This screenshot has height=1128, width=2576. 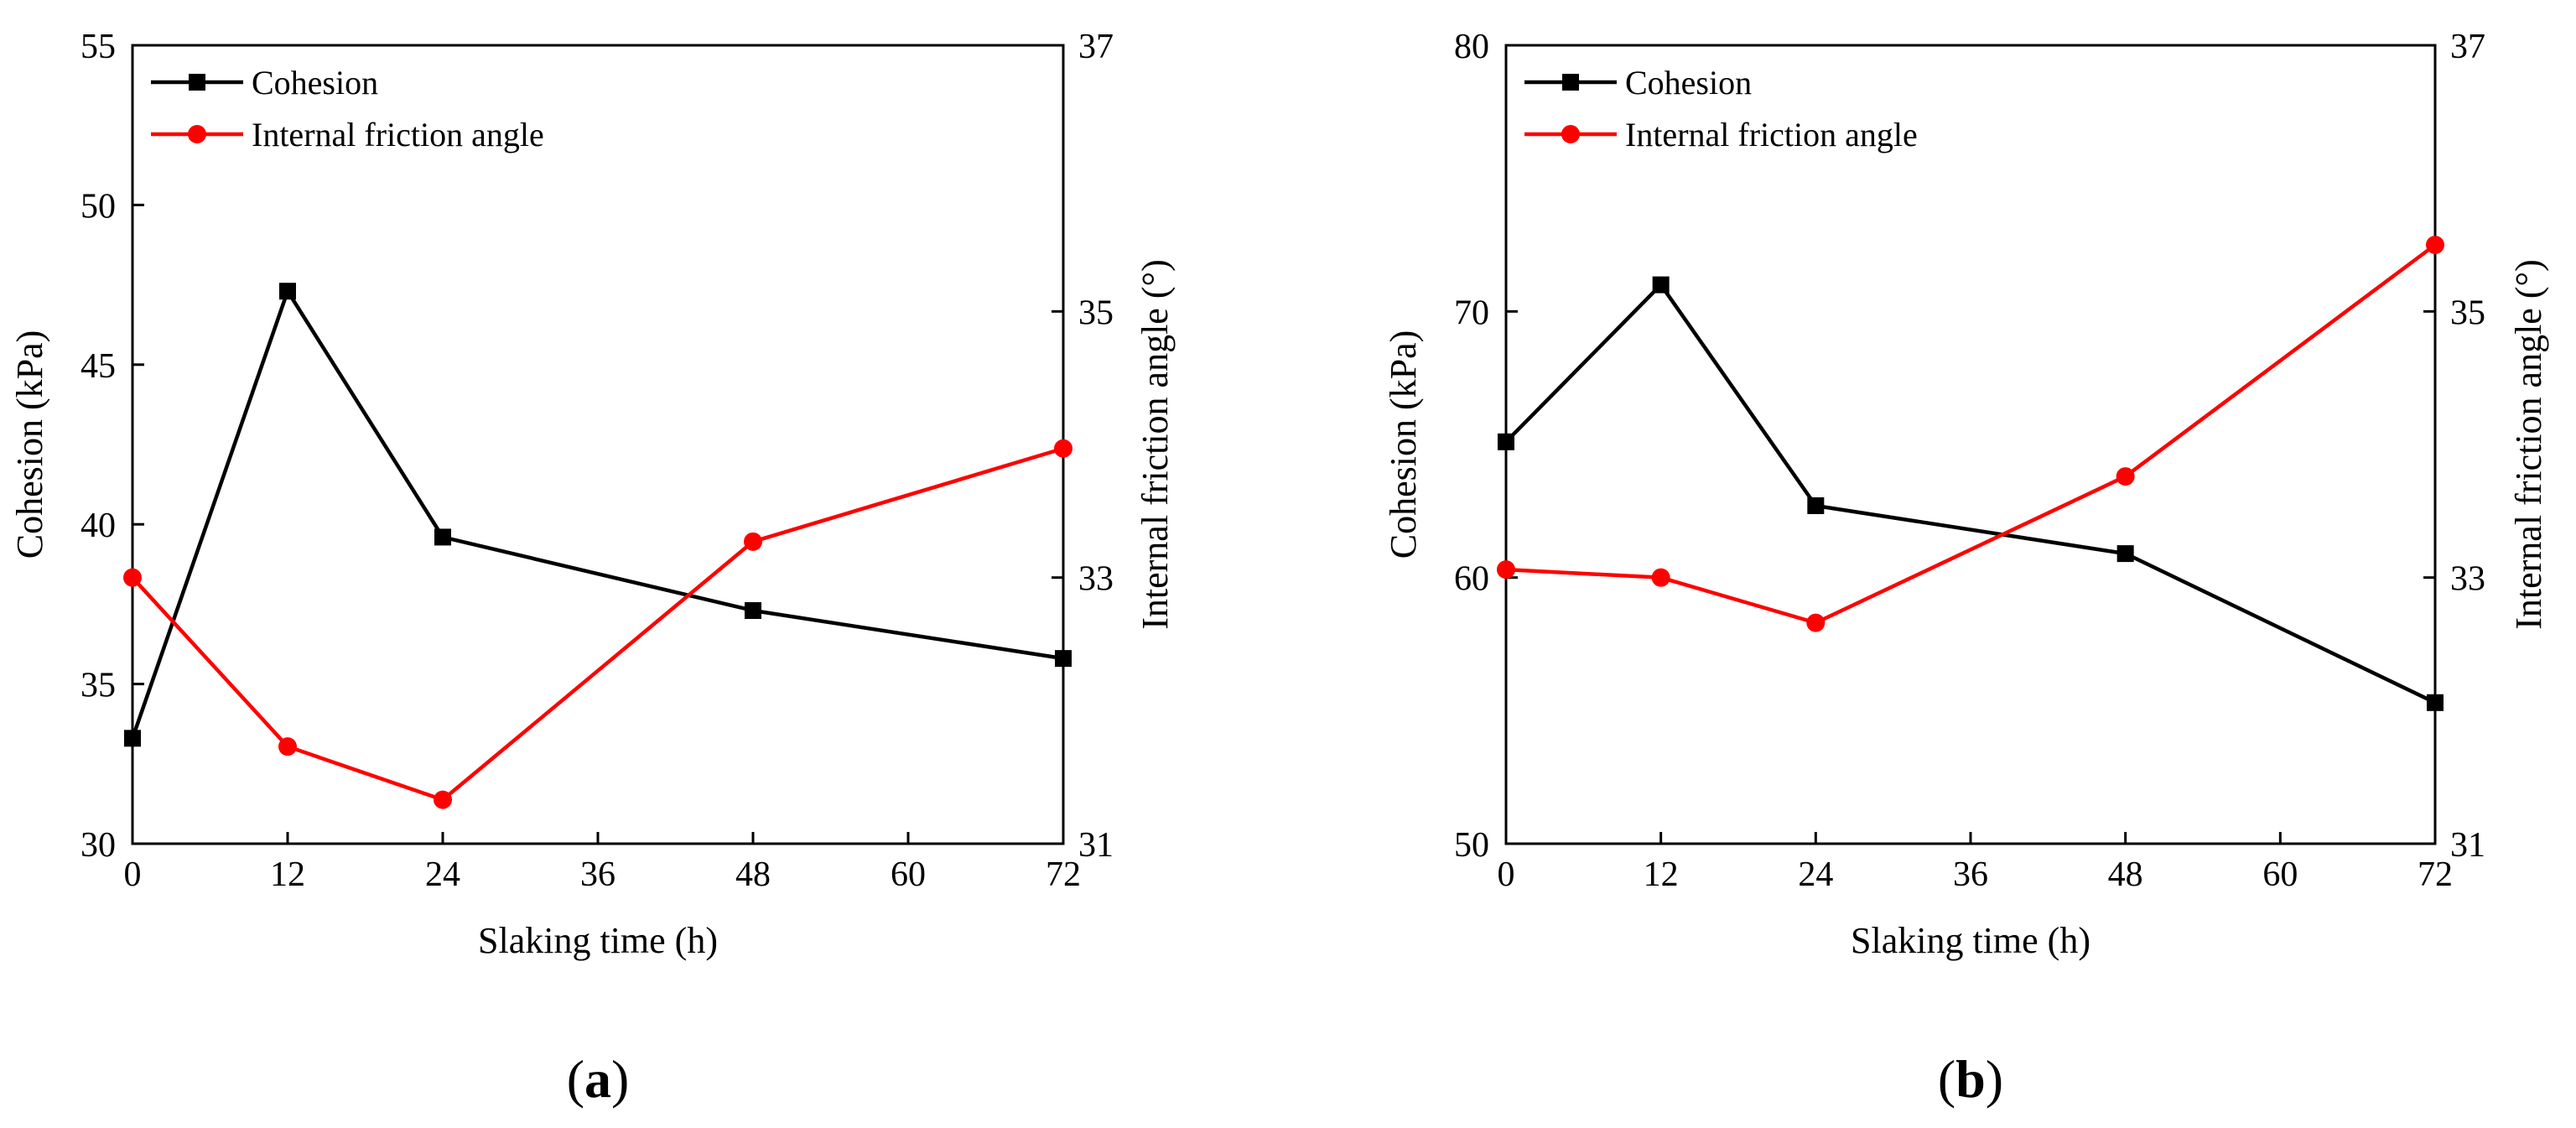 I want to click on caption-letter: a, so click(x=597, y=1079).